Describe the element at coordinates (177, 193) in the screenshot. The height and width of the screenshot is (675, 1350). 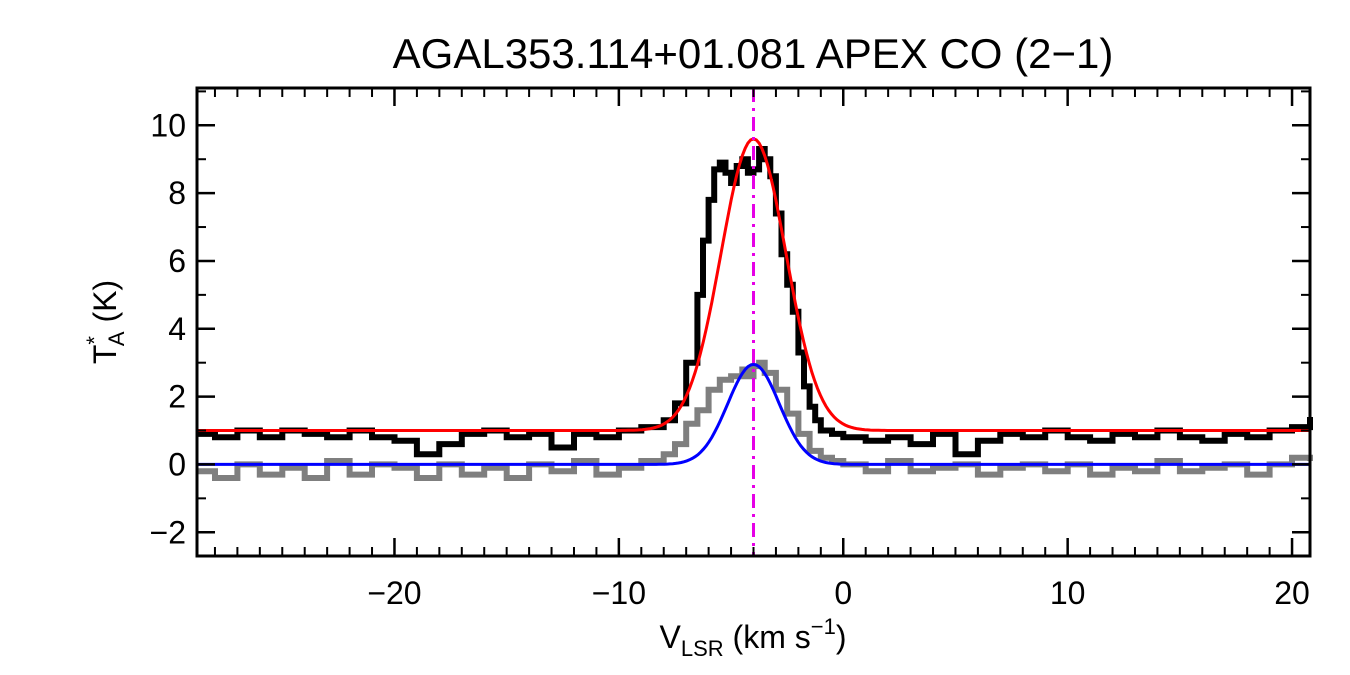
I see `y-tick-label: 8` at that location.